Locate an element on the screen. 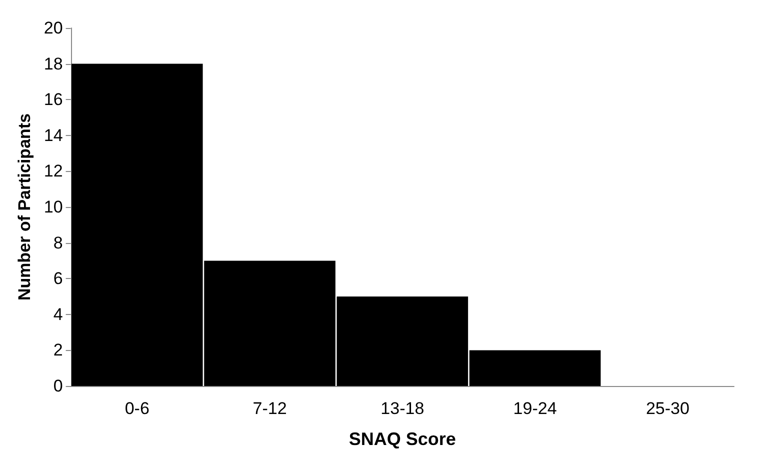 The height and width of the screenshot is (474, 767). y-tick-label: 20 is located at coordinates (53, 28).